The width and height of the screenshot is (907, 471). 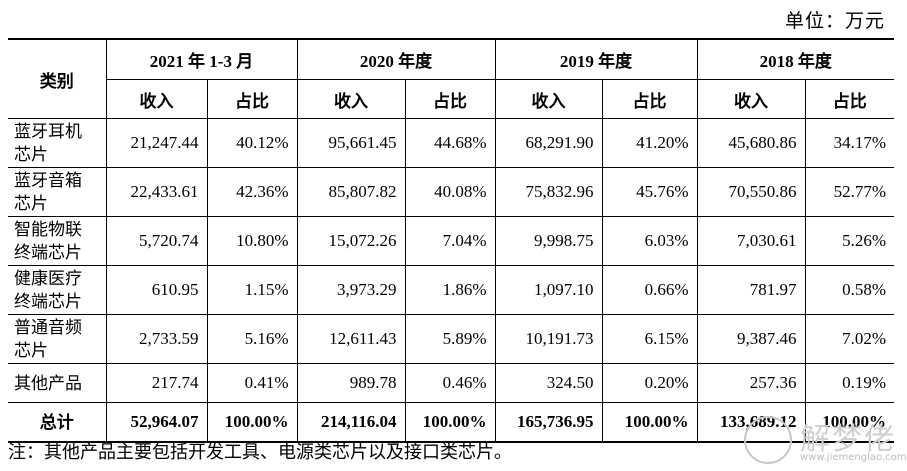 I want to click on header-row-metrics: 收入 占比 收入 占比 收入 占比 收入 占比, so click(x=451, y=99).